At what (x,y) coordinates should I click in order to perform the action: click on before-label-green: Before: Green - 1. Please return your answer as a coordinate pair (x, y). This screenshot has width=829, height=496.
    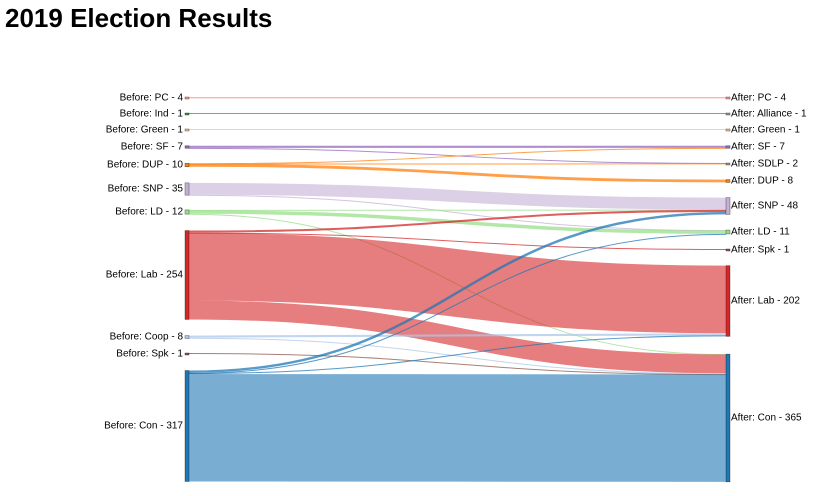
    Looking at the image, I should click on (145, 130).